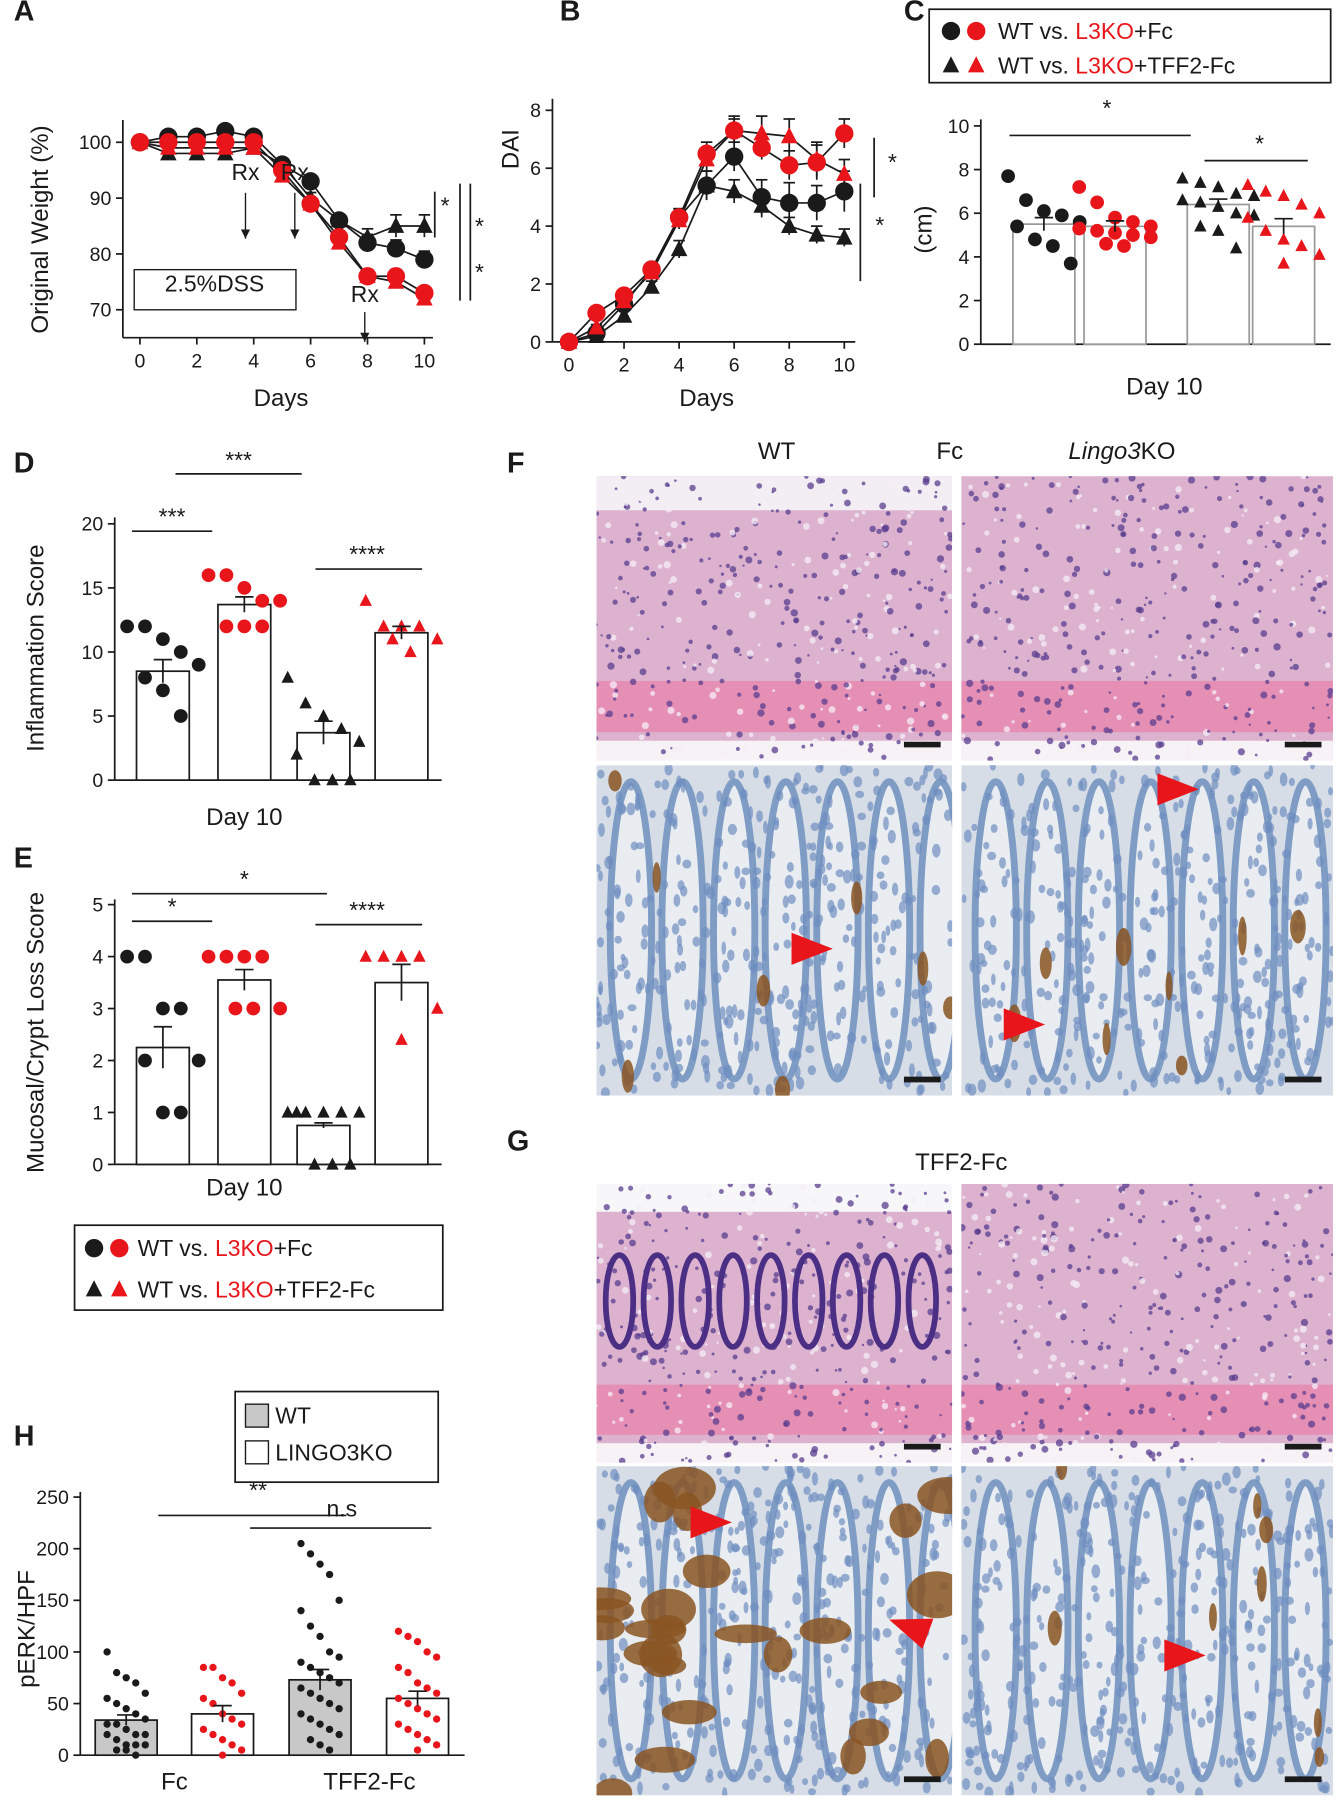 The image size is (1341, 1800). Describe the element at coordinates (1146, 1323) in the screenshot. I see `micrograph` at that location.